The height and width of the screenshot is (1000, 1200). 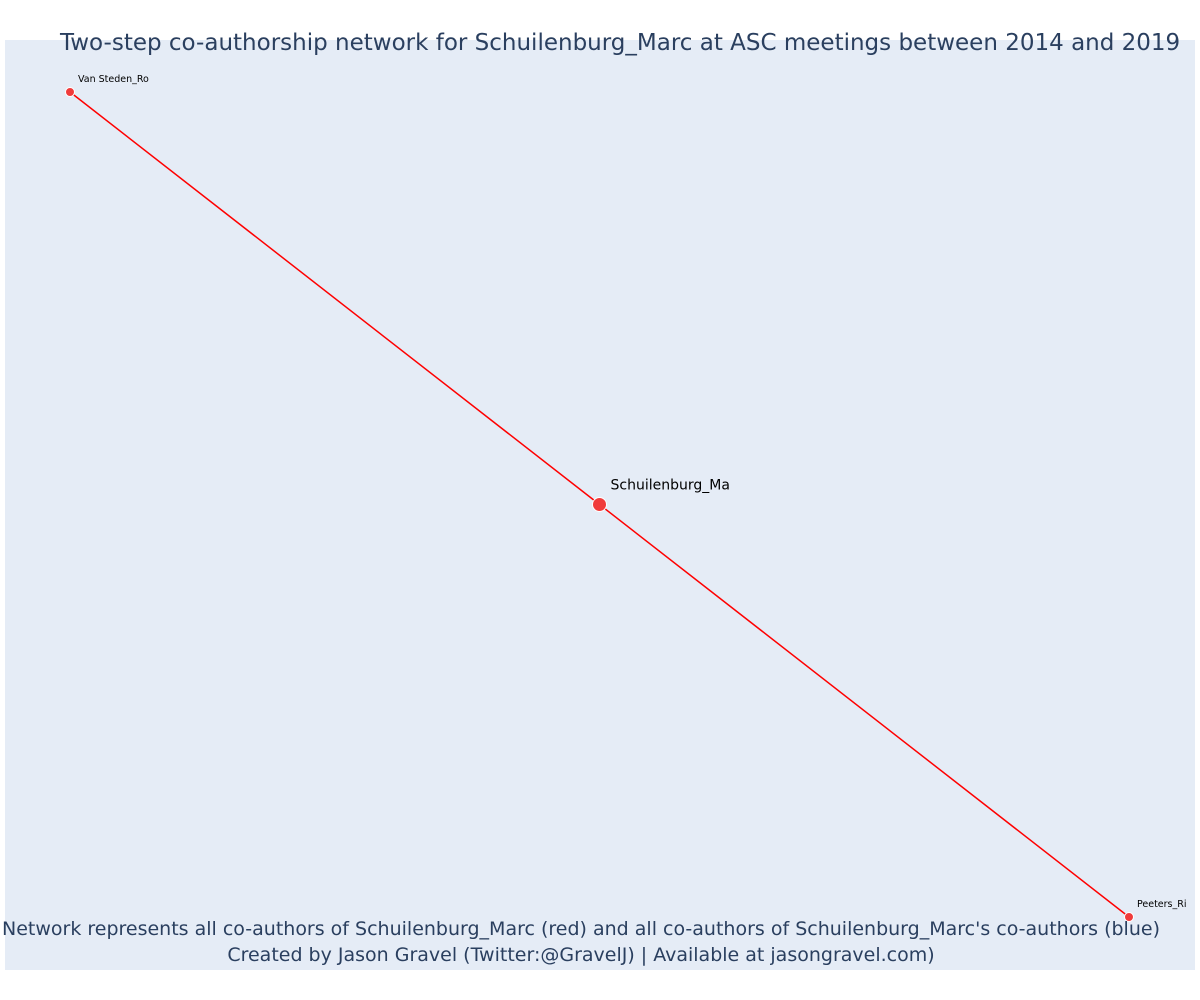 I want to click on node-peeters, so click(x=1129, y=917).